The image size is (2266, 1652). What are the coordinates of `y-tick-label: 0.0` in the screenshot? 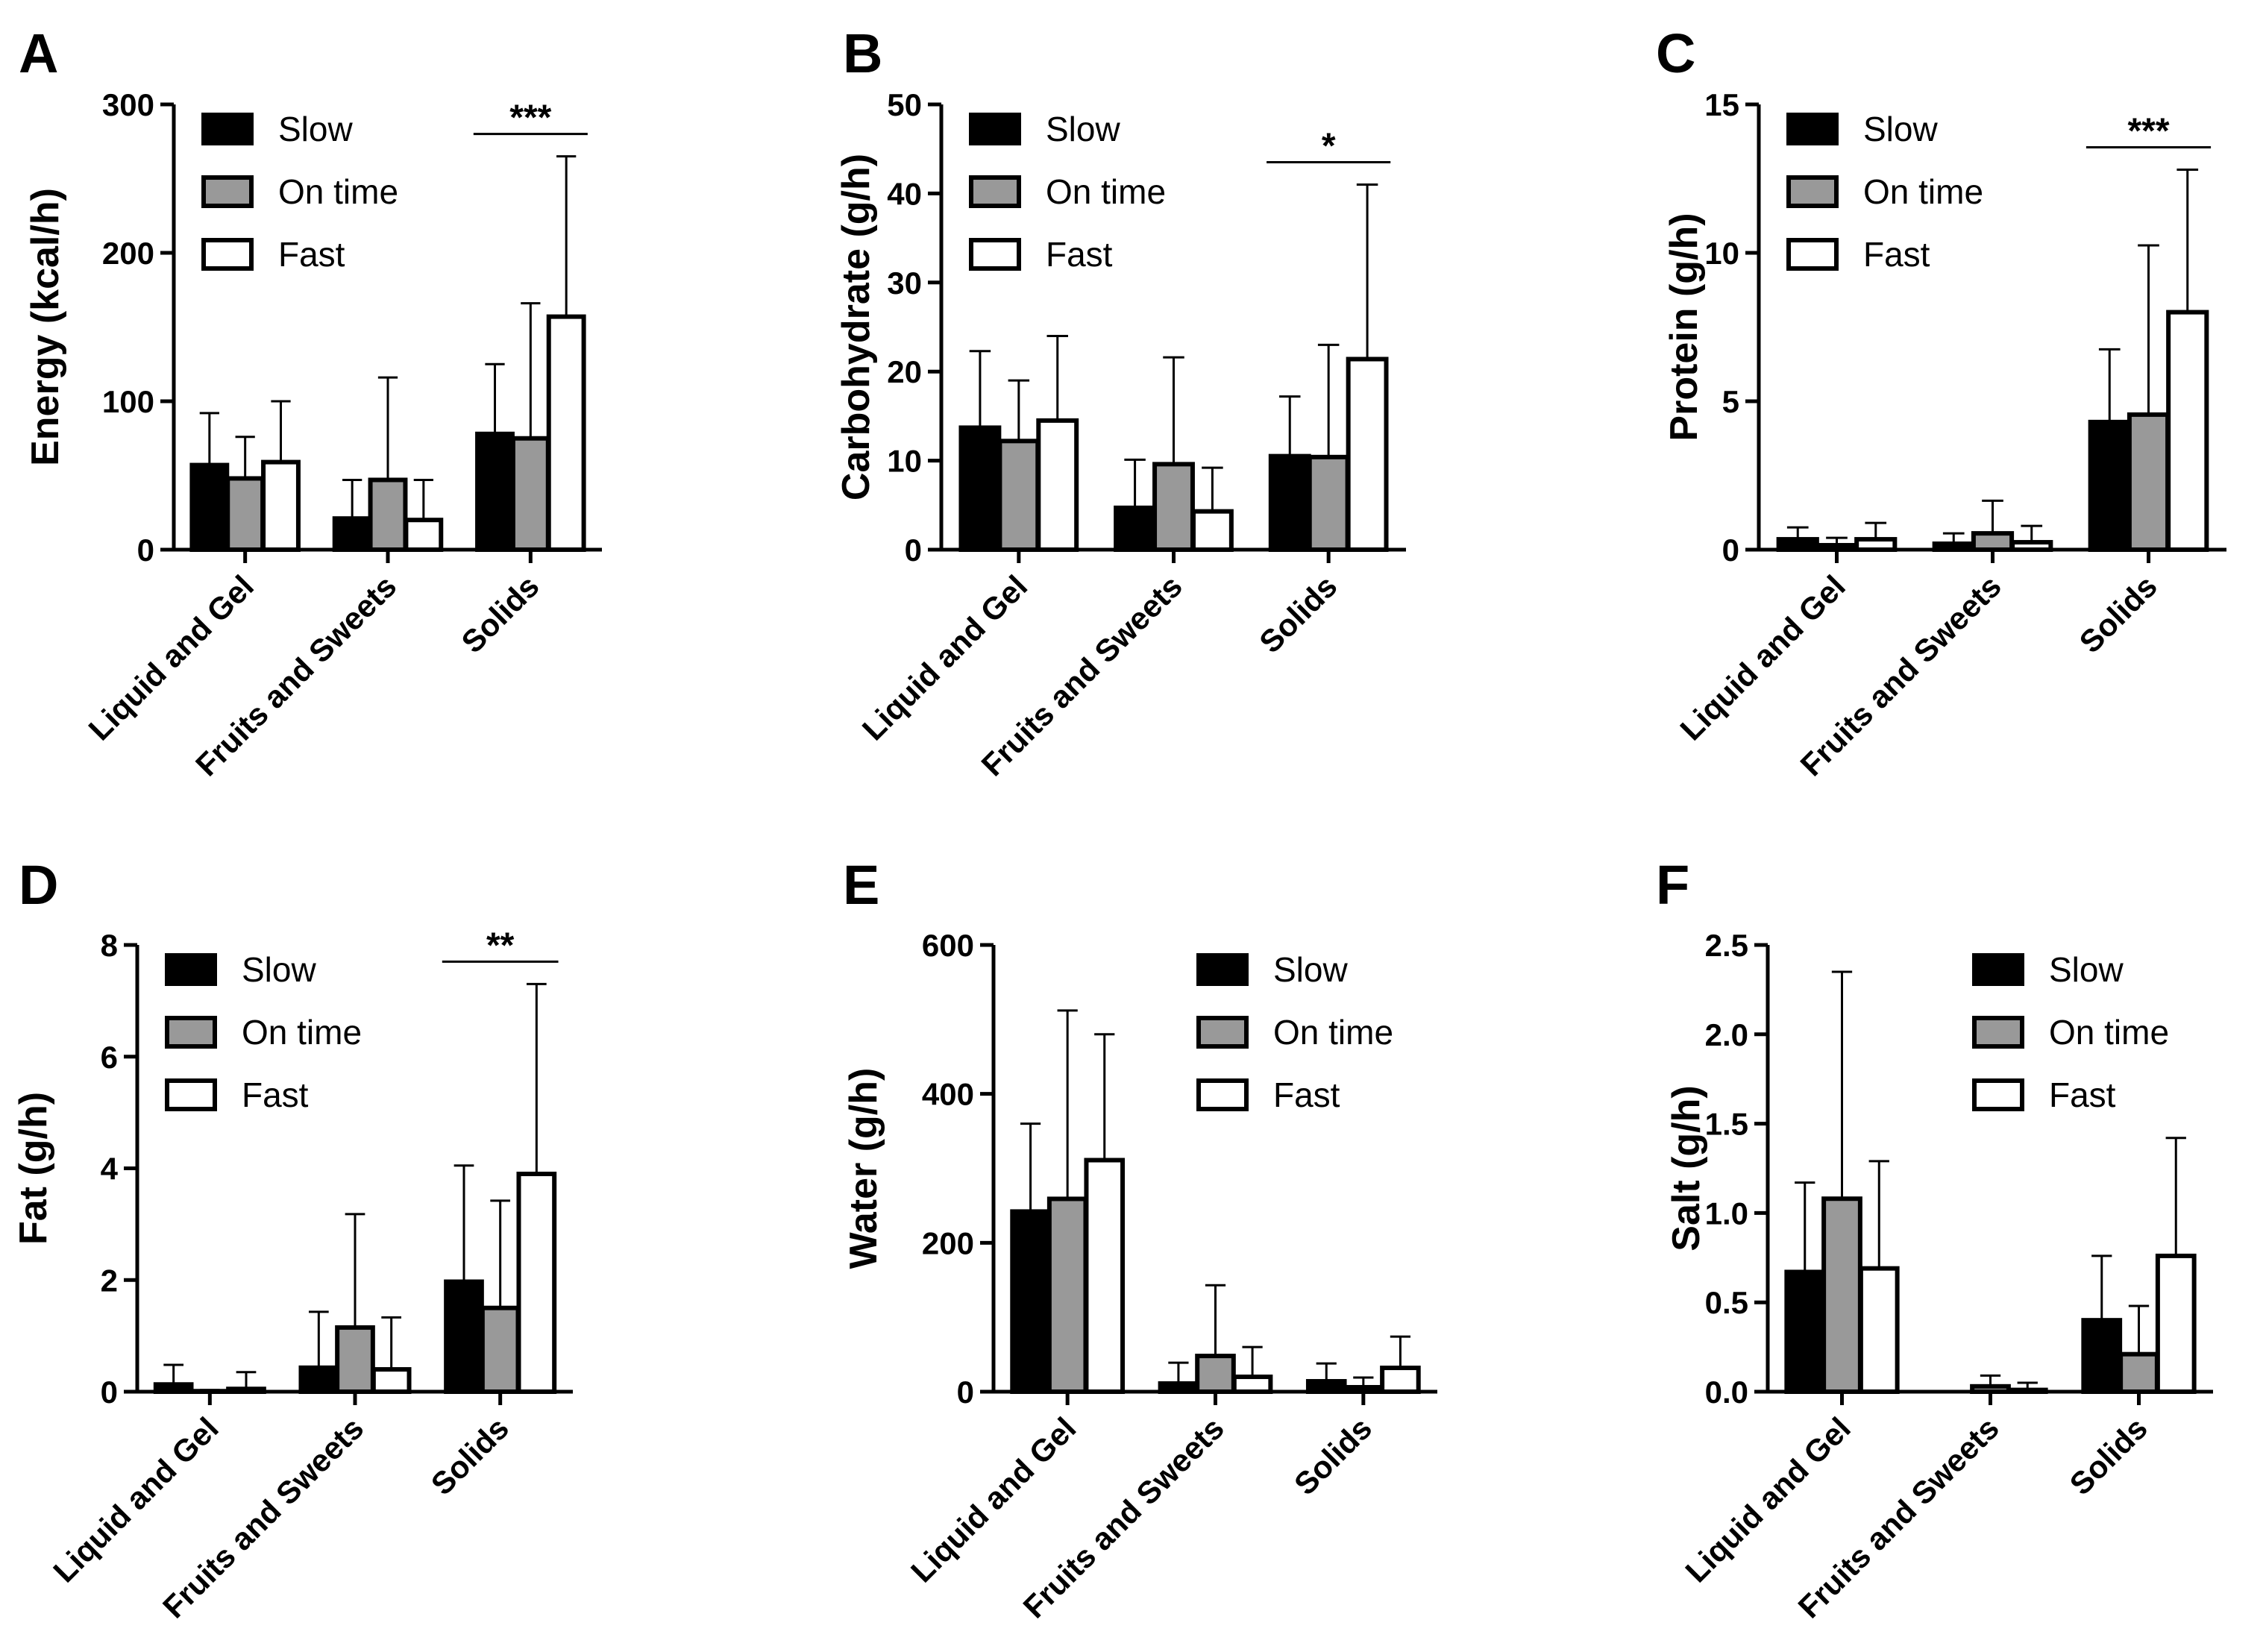 It's located at (1726, 1392).